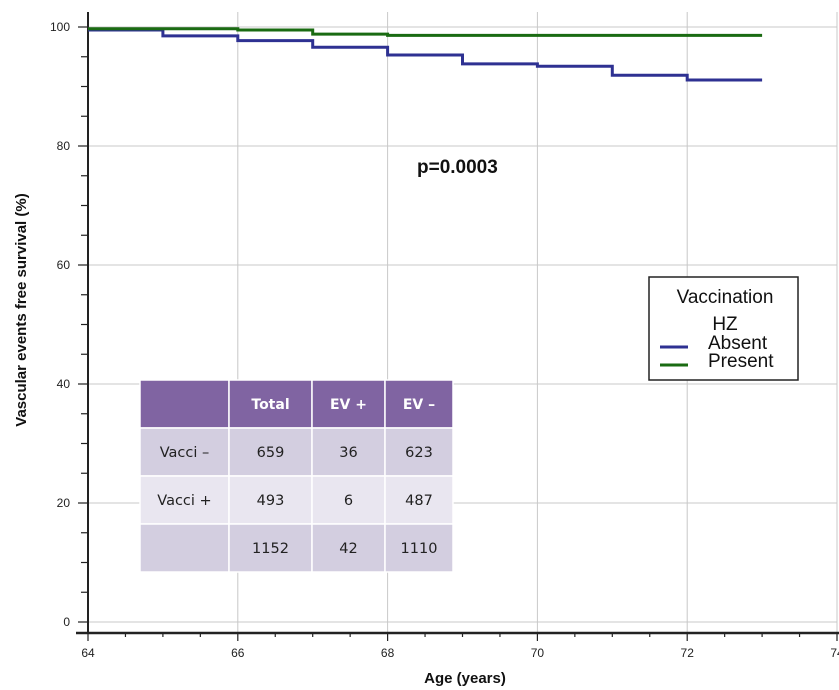  Describe the element at coordinates (238, 653) in the screenshot. I see `x-tick-label: 66` at that location.